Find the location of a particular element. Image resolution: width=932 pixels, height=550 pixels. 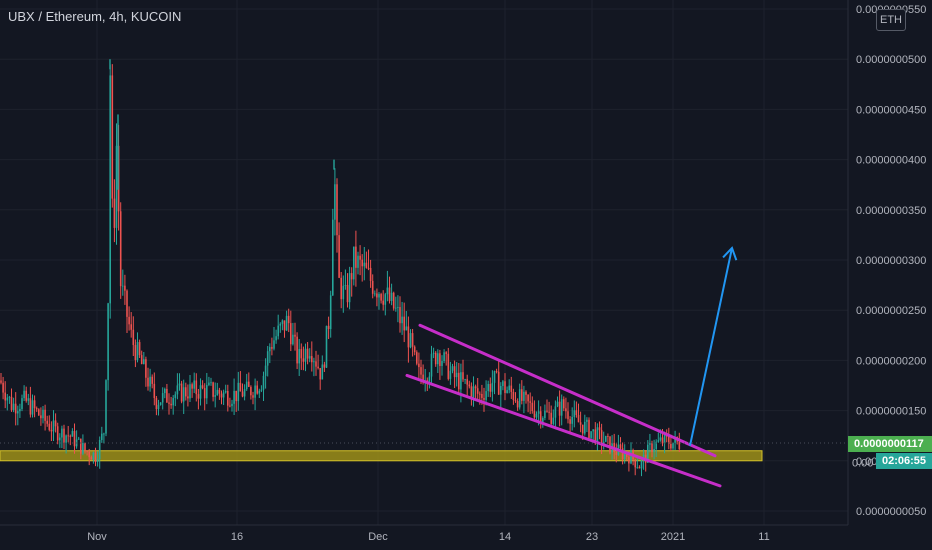

arrow-shaft is located at coordinates (711, 346).